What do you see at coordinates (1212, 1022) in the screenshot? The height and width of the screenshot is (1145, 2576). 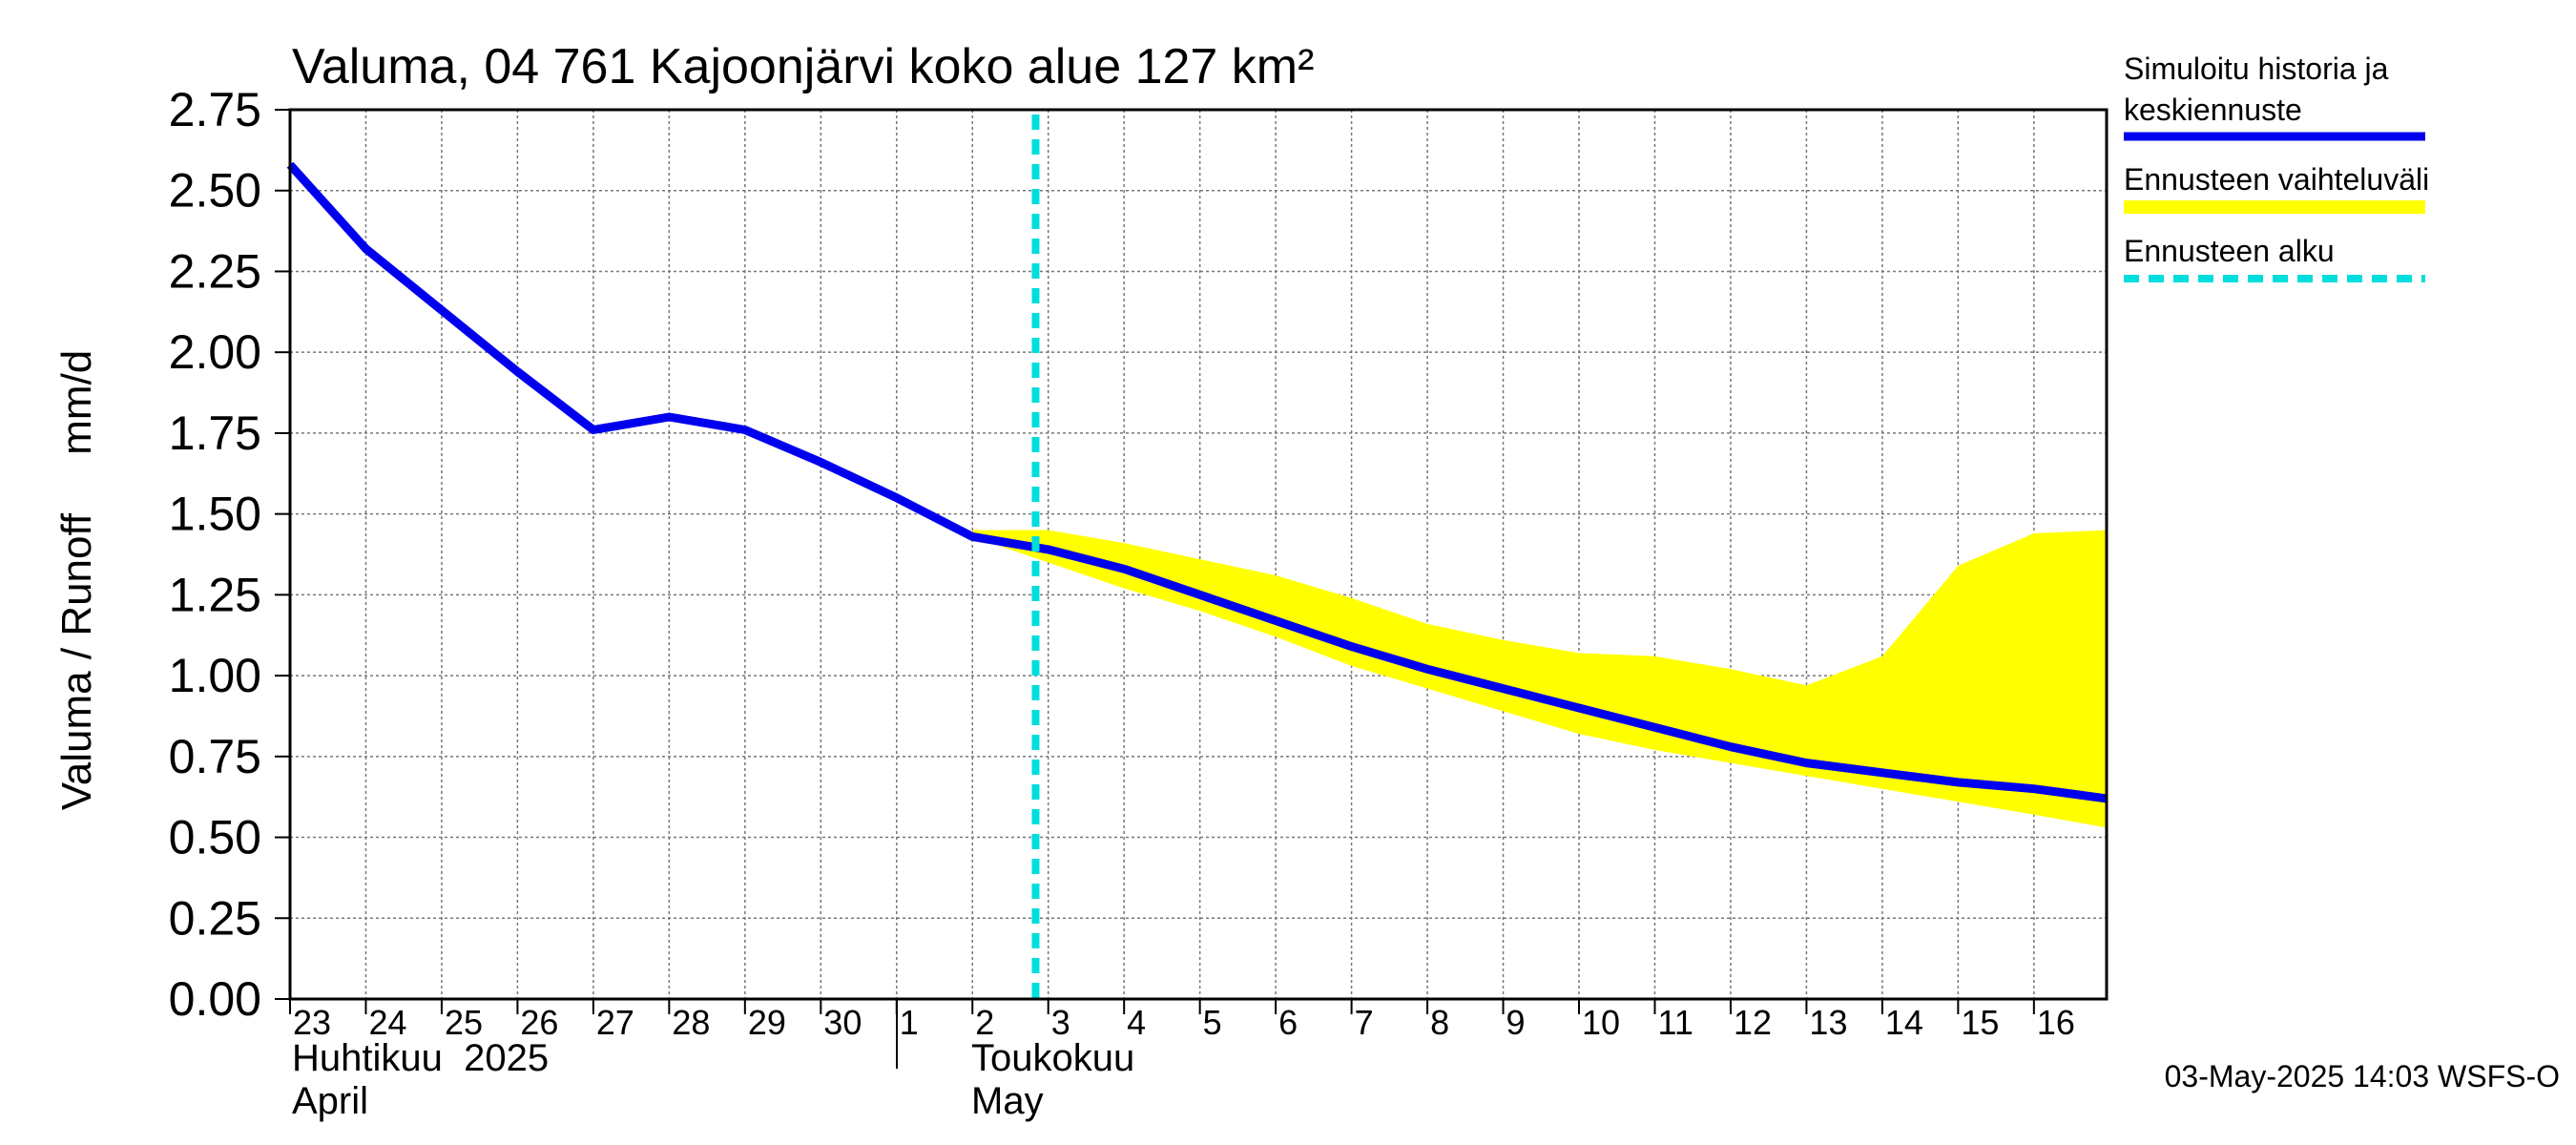 I see `x-tick-label: 5` at bounding box center [1212, 1022].